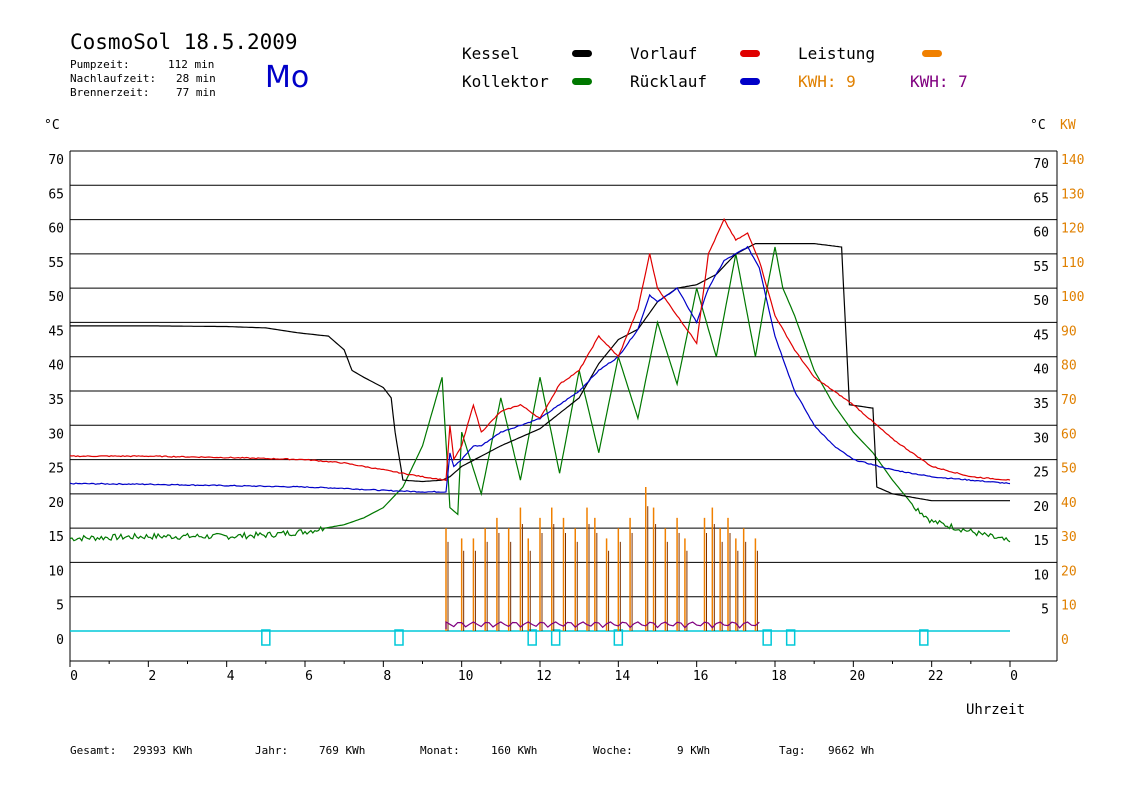 Image resolution: width=1148 pixels, height=812 pixels. What do you see at coordinates (100, 64) in the screenshot?
I see `pump-time-label: Pumpzeit:` at bounding box center [100, 64].